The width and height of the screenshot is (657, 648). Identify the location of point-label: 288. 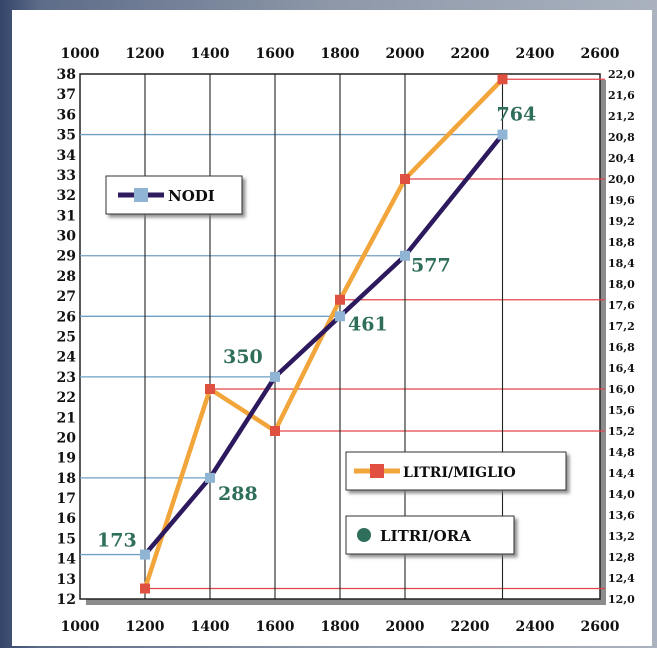
(238, 494).